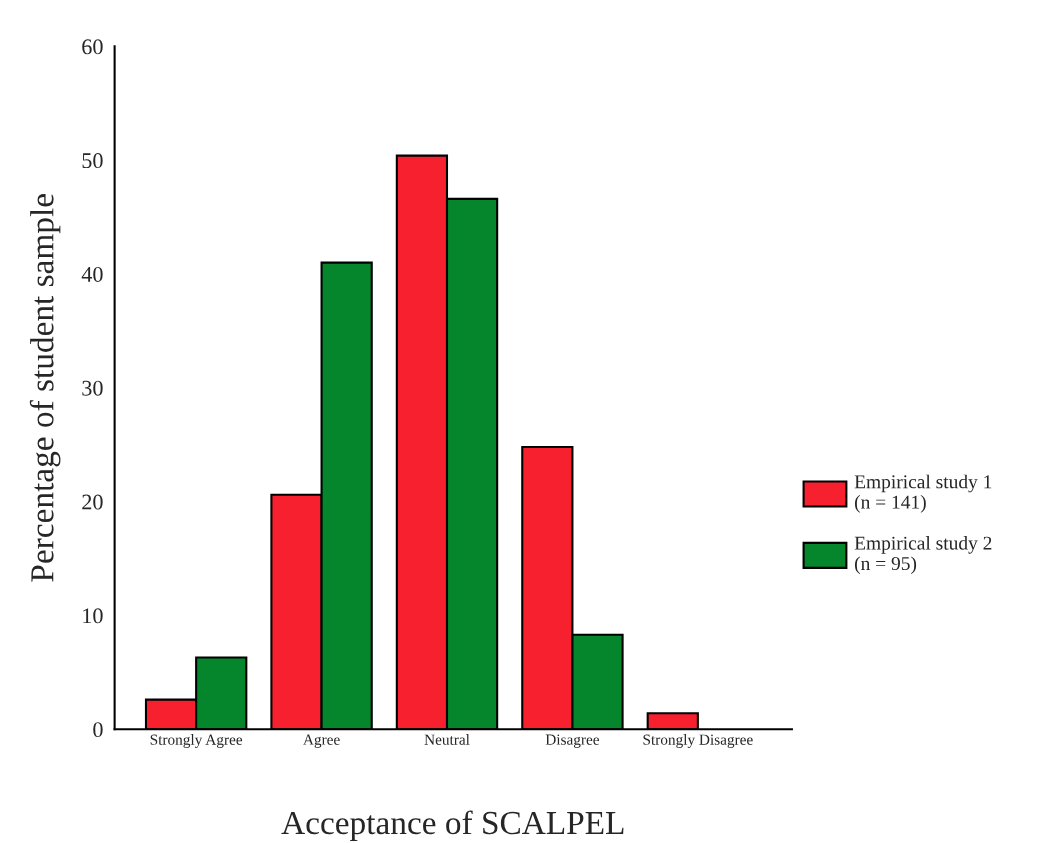 Image resolution: width=1042 pixels, height=843 pixels. Describe the element at coordinates (923, 555) in the screenshot. I see `legend-label: Empirical study 2 (n = 95)` at that location.